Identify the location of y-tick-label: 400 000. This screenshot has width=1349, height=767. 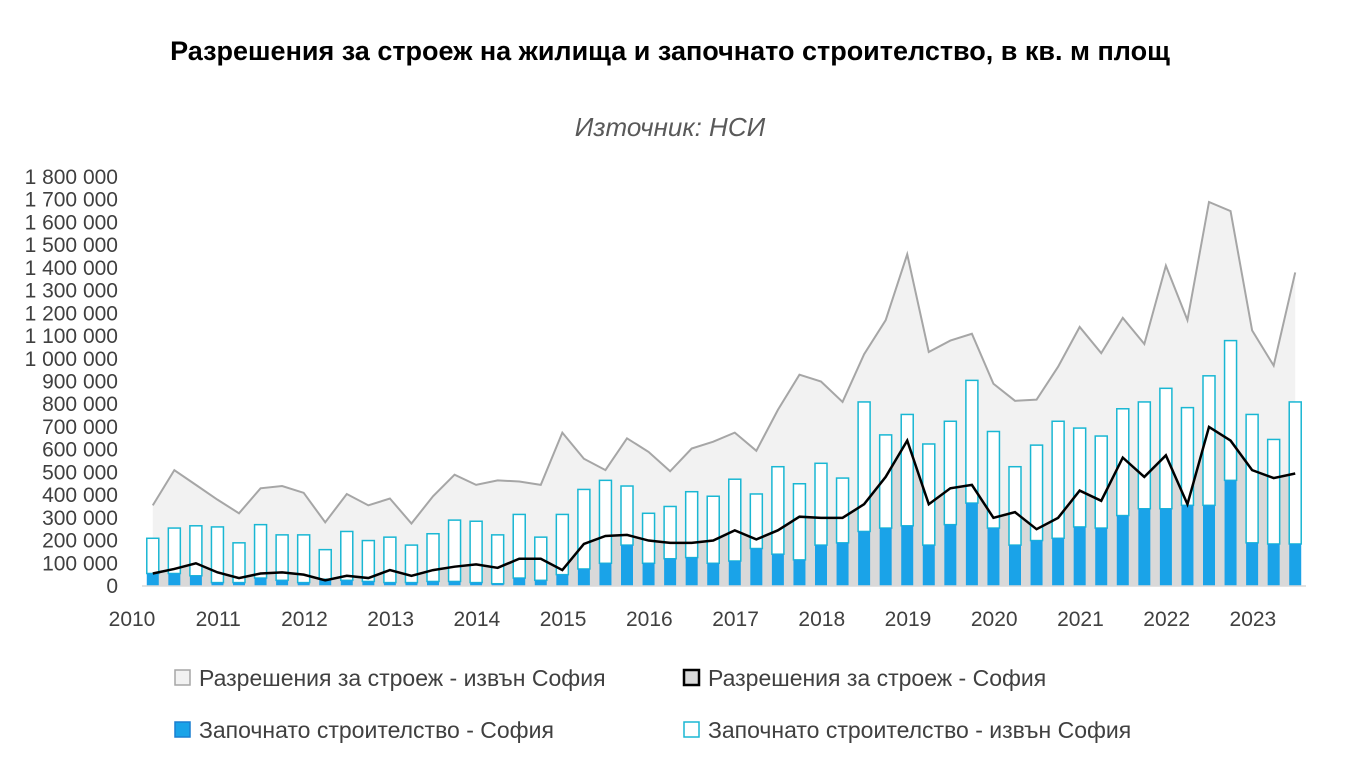
(80, 495).